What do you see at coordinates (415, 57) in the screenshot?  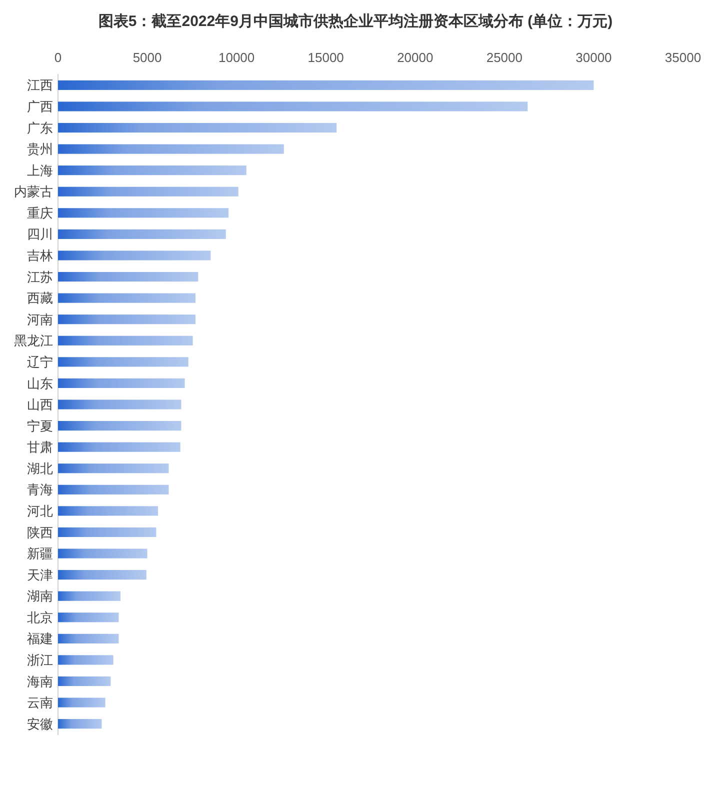 I see `x-tick-label: 20000` at bounding box center [415, 57].